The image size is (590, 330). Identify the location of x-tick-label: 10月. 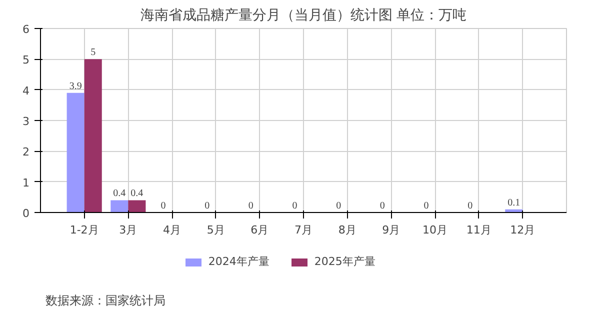
(435, 230).